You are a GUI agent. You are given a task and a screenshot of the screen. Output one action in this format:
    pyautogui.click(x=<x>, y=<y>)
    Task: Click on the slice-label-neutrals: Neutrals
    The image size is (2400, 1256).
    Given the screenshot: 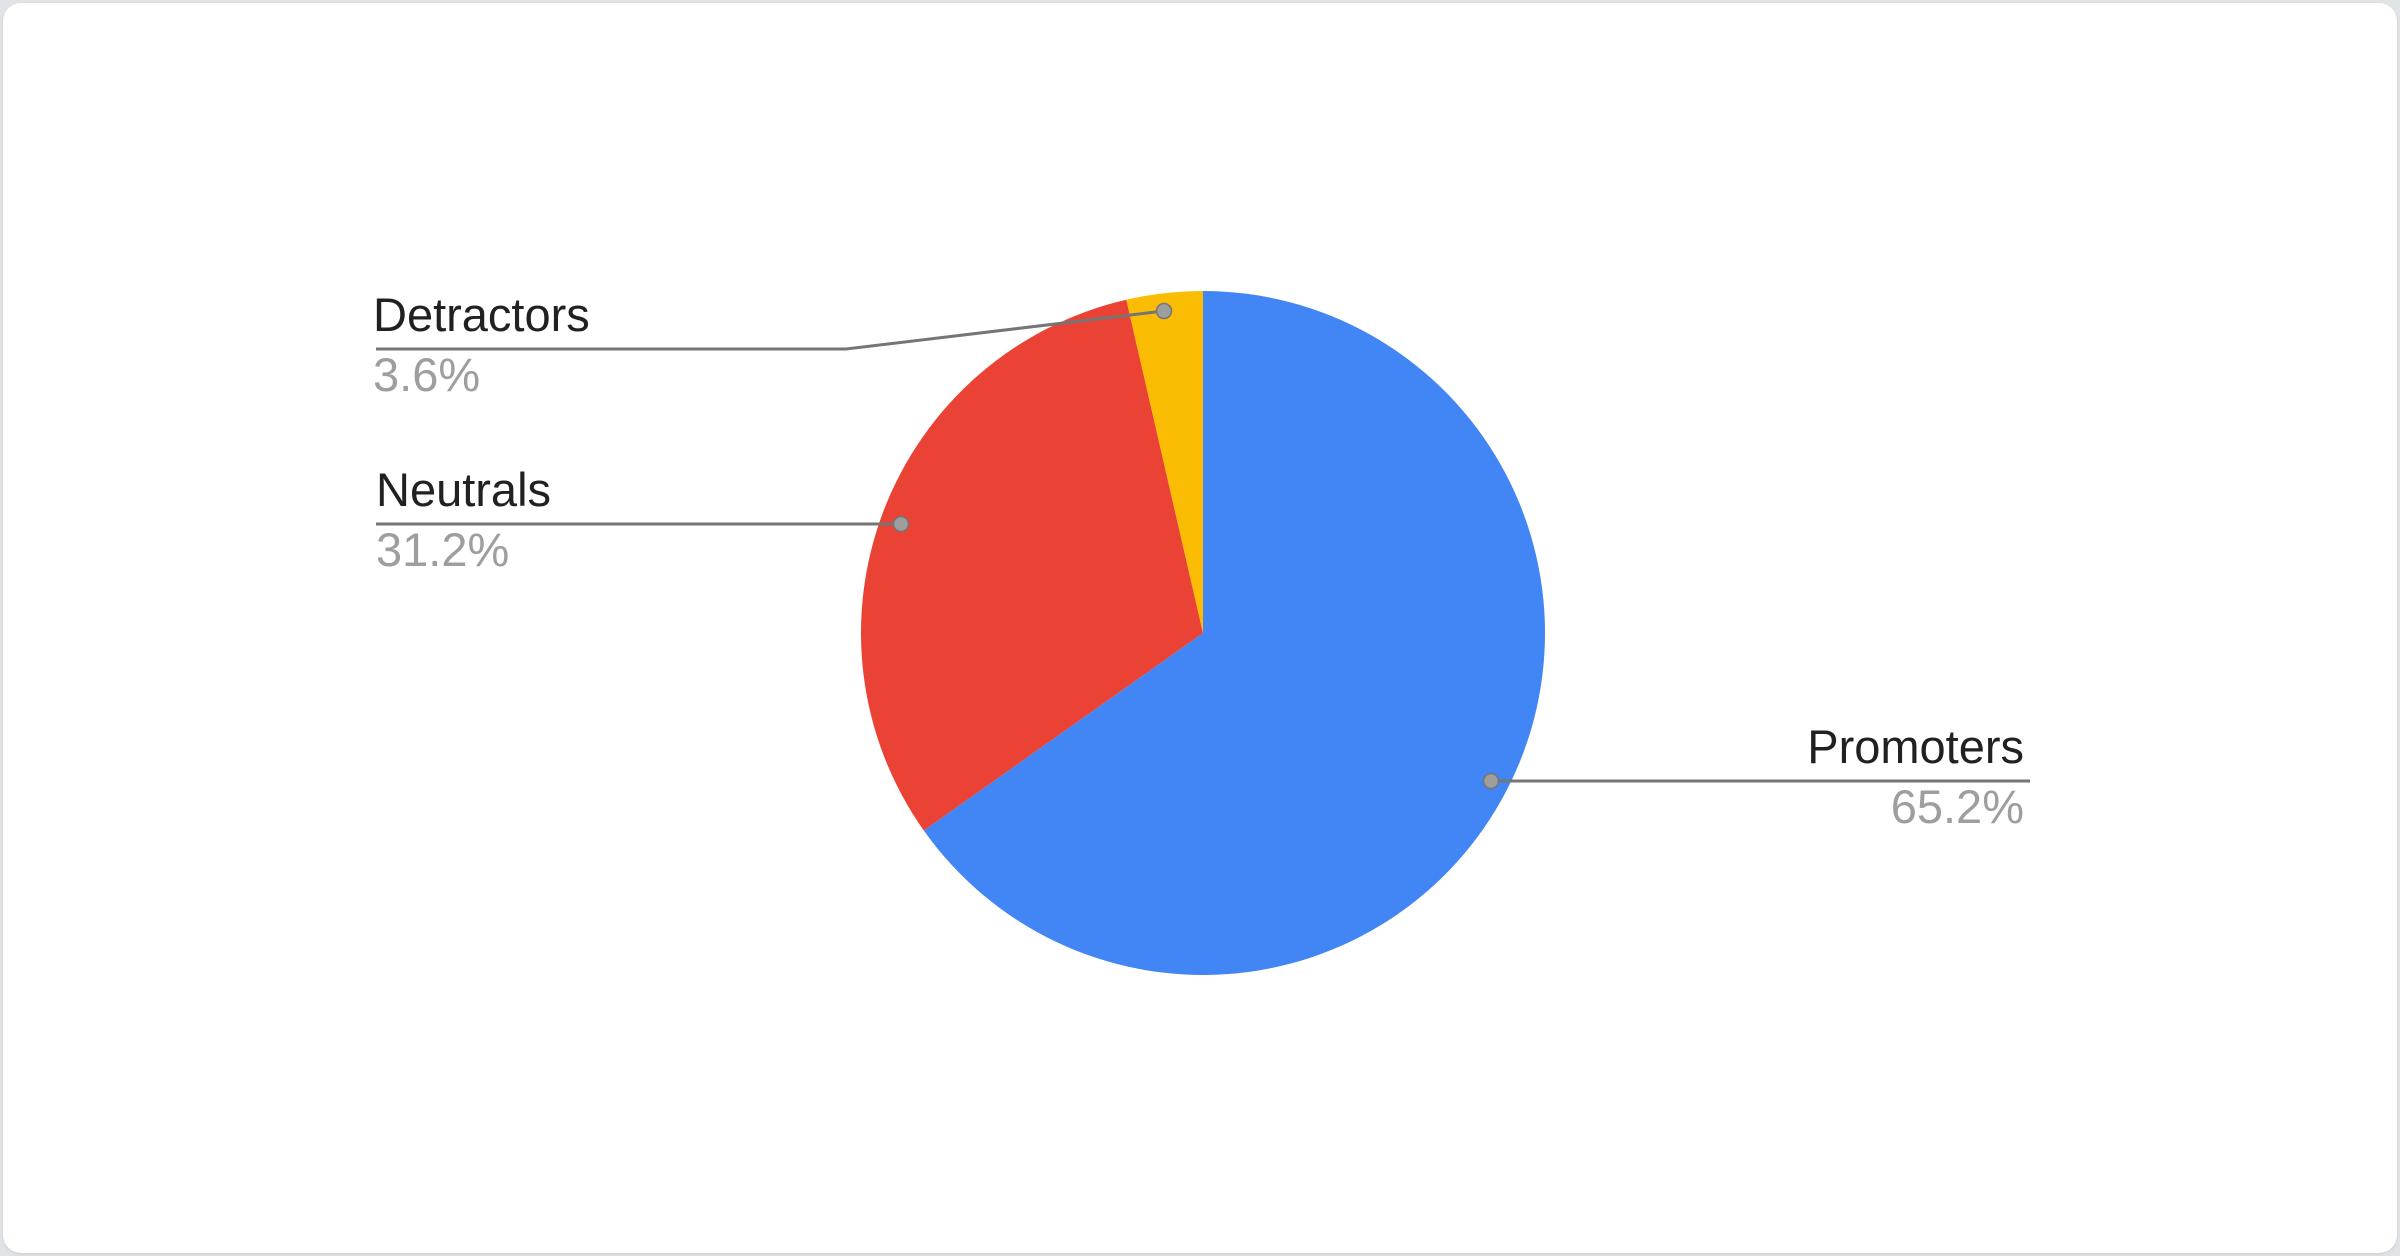 What is the action you would take?
    pyautogui.click(x=464, y=489)
    